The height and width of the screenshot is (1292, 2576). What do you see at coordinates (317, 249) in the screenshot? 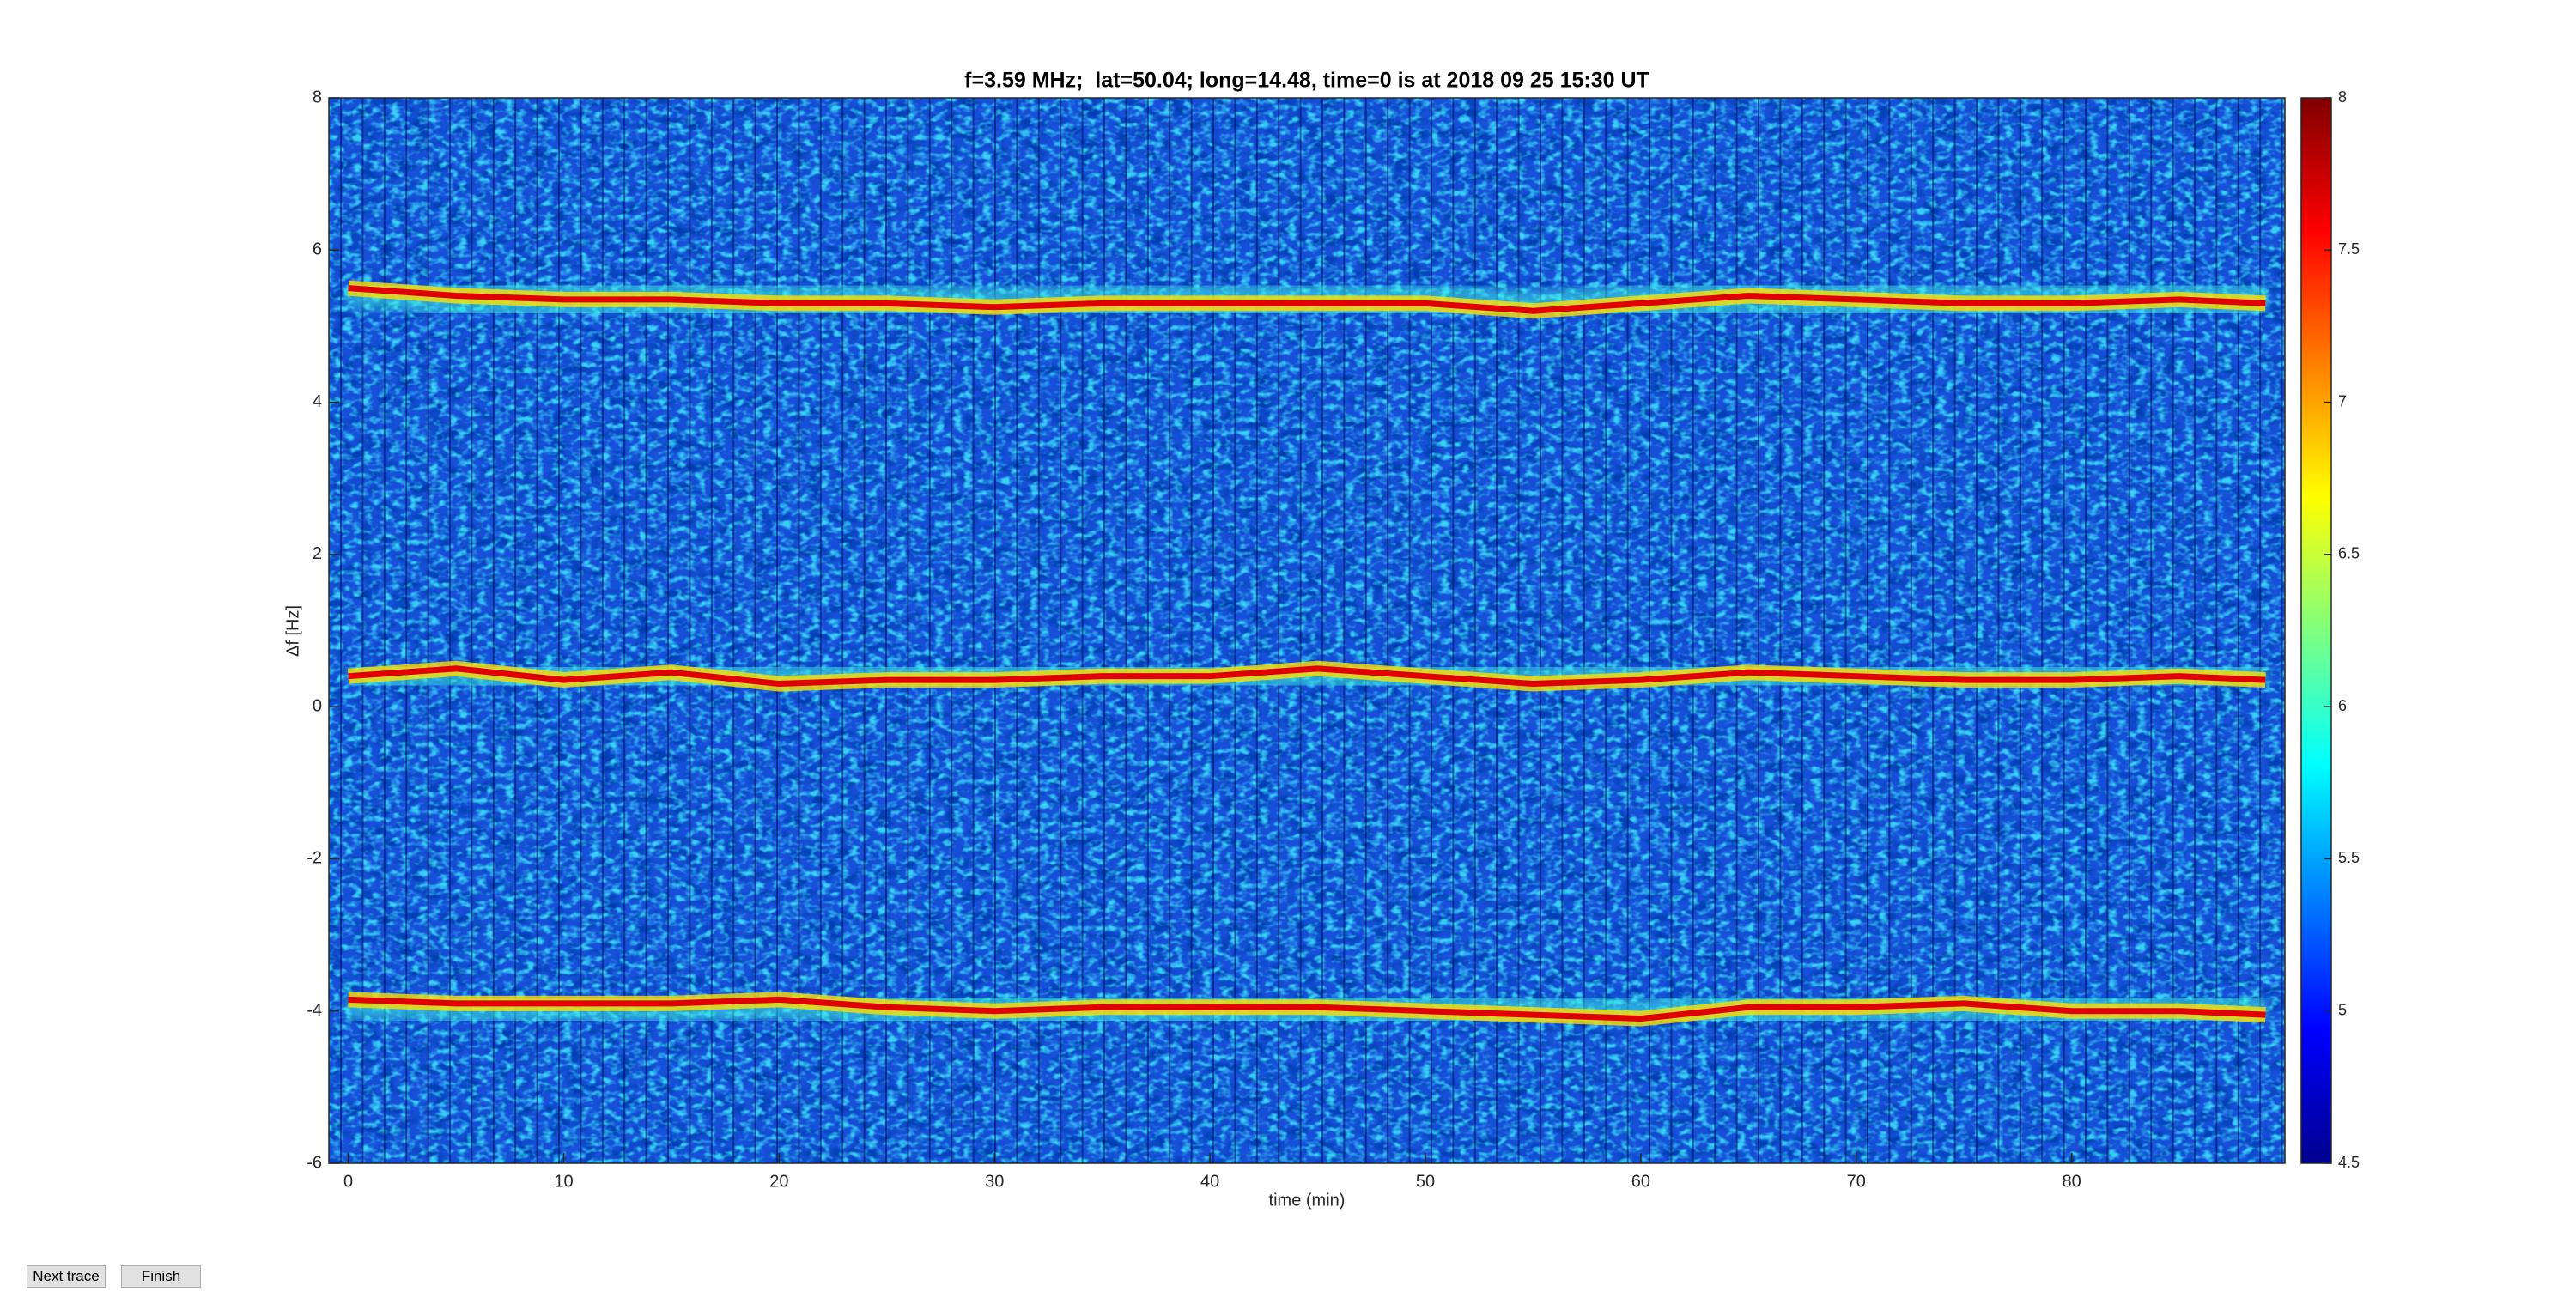
I see `y-tick-label: 6` at bounding box center [317, 249].